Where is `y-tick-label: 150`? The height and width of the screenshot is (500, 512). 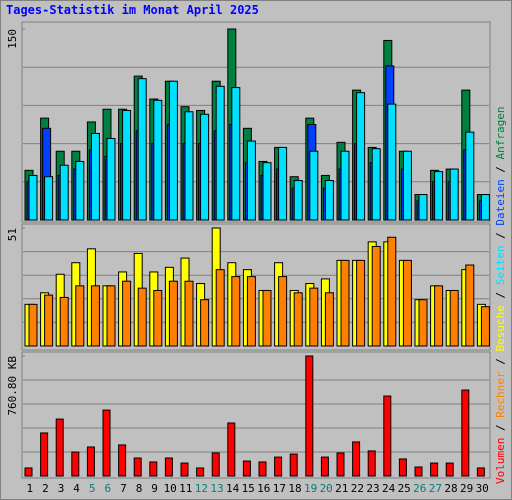 y-tick-label: 150 is located at coordinates (12, 39).